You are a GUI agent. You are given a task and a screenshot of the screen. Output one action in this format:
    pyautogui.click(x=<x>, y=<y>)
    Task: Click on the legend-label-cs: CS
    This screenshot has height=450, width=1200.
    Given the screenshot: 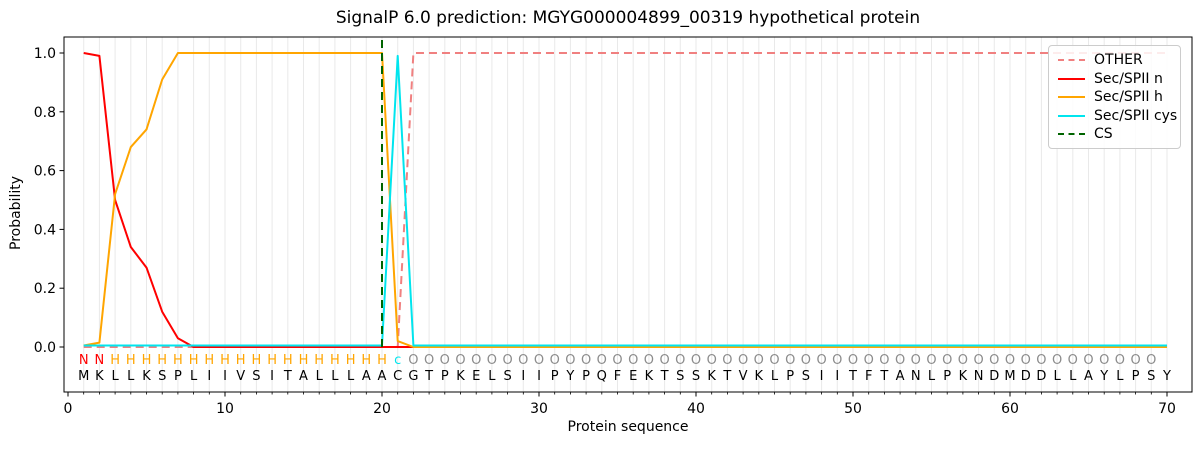 What is the action you would take?
    pyautogui.click(x=1103, y=134)
    